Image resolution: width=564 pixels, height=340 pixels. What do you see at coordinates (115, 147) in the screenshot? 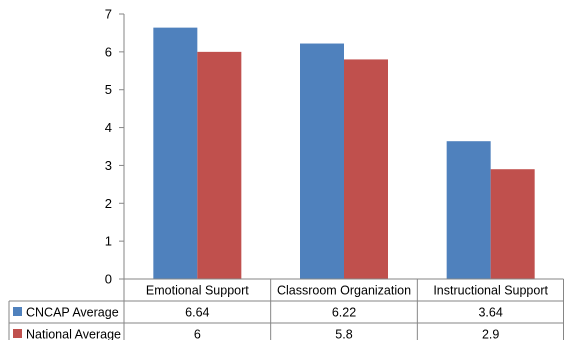
I see `axes-layer: 0 1 2 3 4 5 6 7` at bounding box center [115, 147].